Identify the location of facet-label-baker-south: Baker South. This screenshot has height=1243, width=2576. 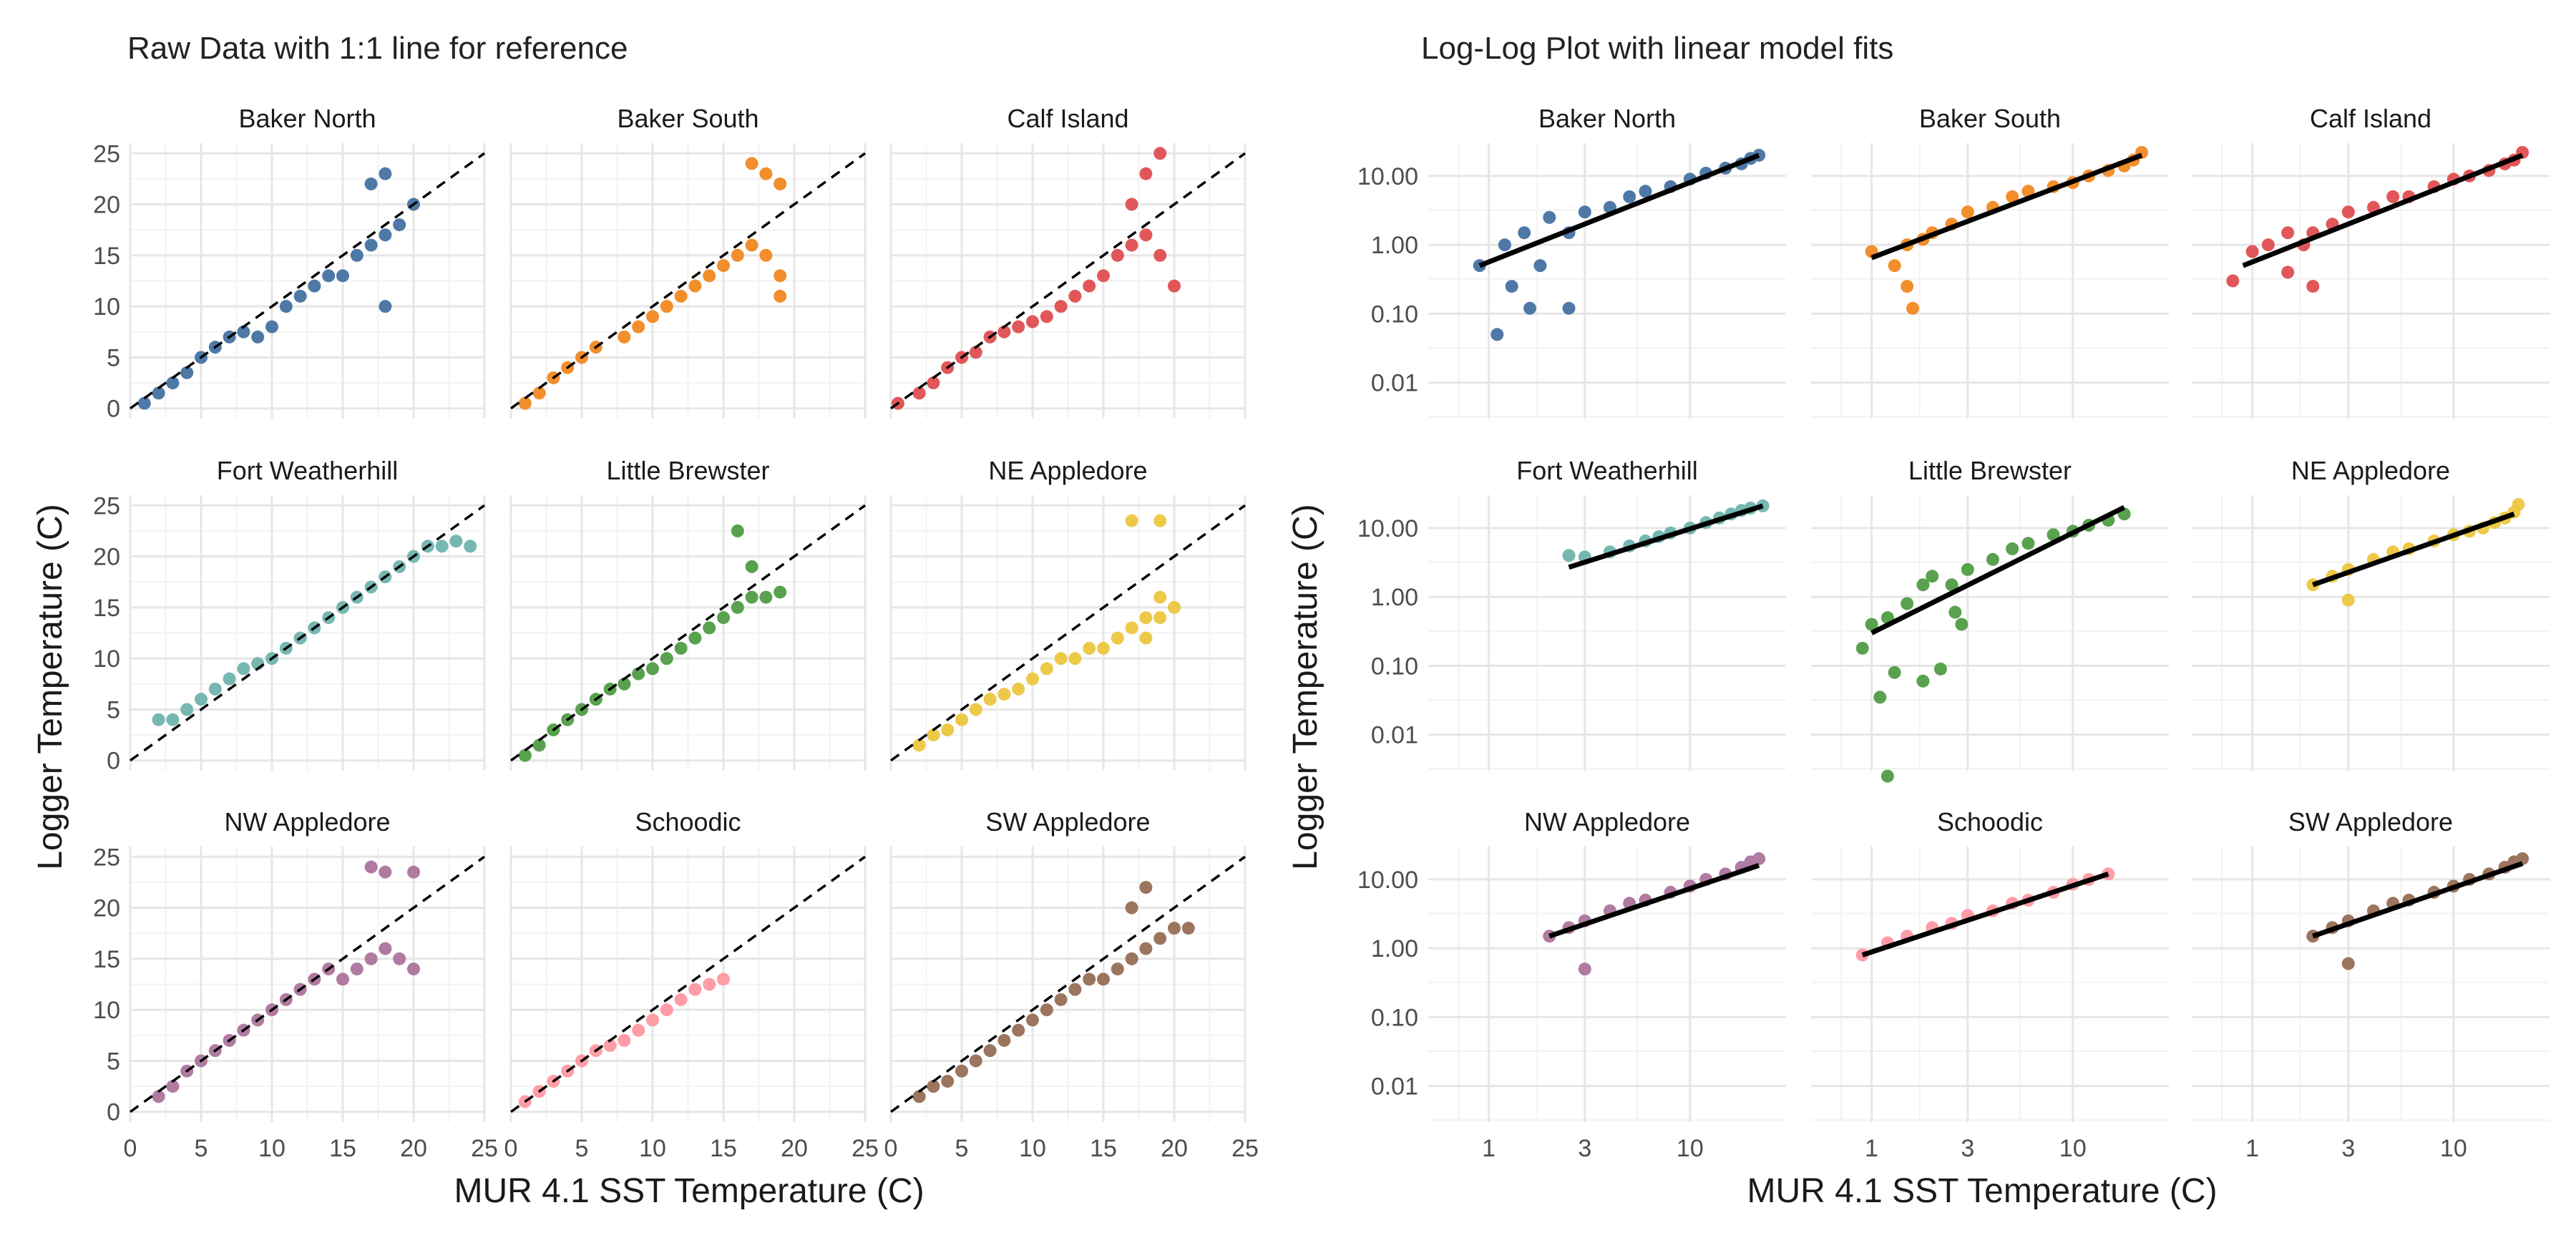
(687, 118).